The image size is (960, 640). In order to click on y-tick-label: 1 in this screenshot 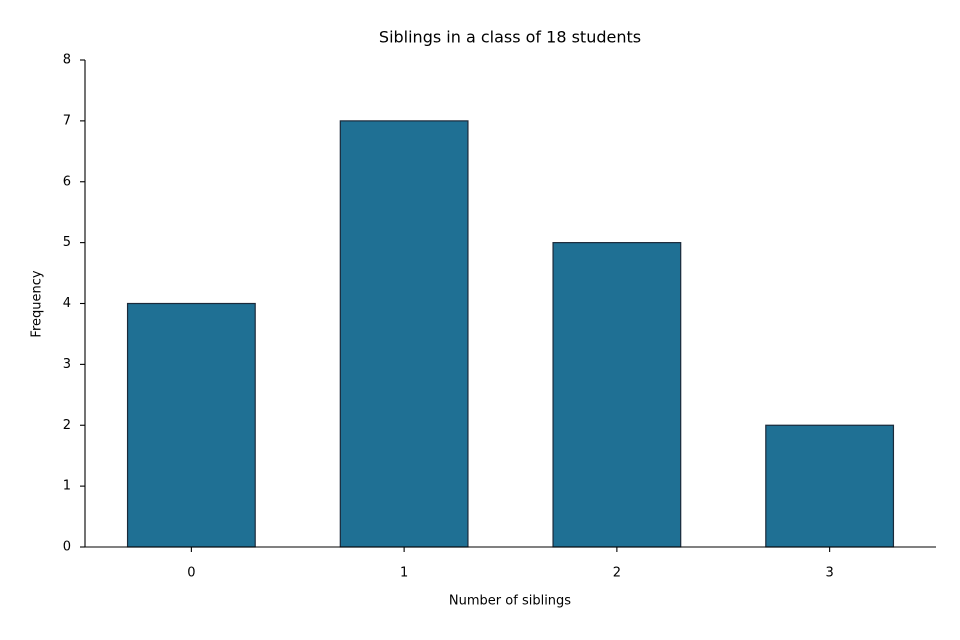, I will do `click(67, 486)`.